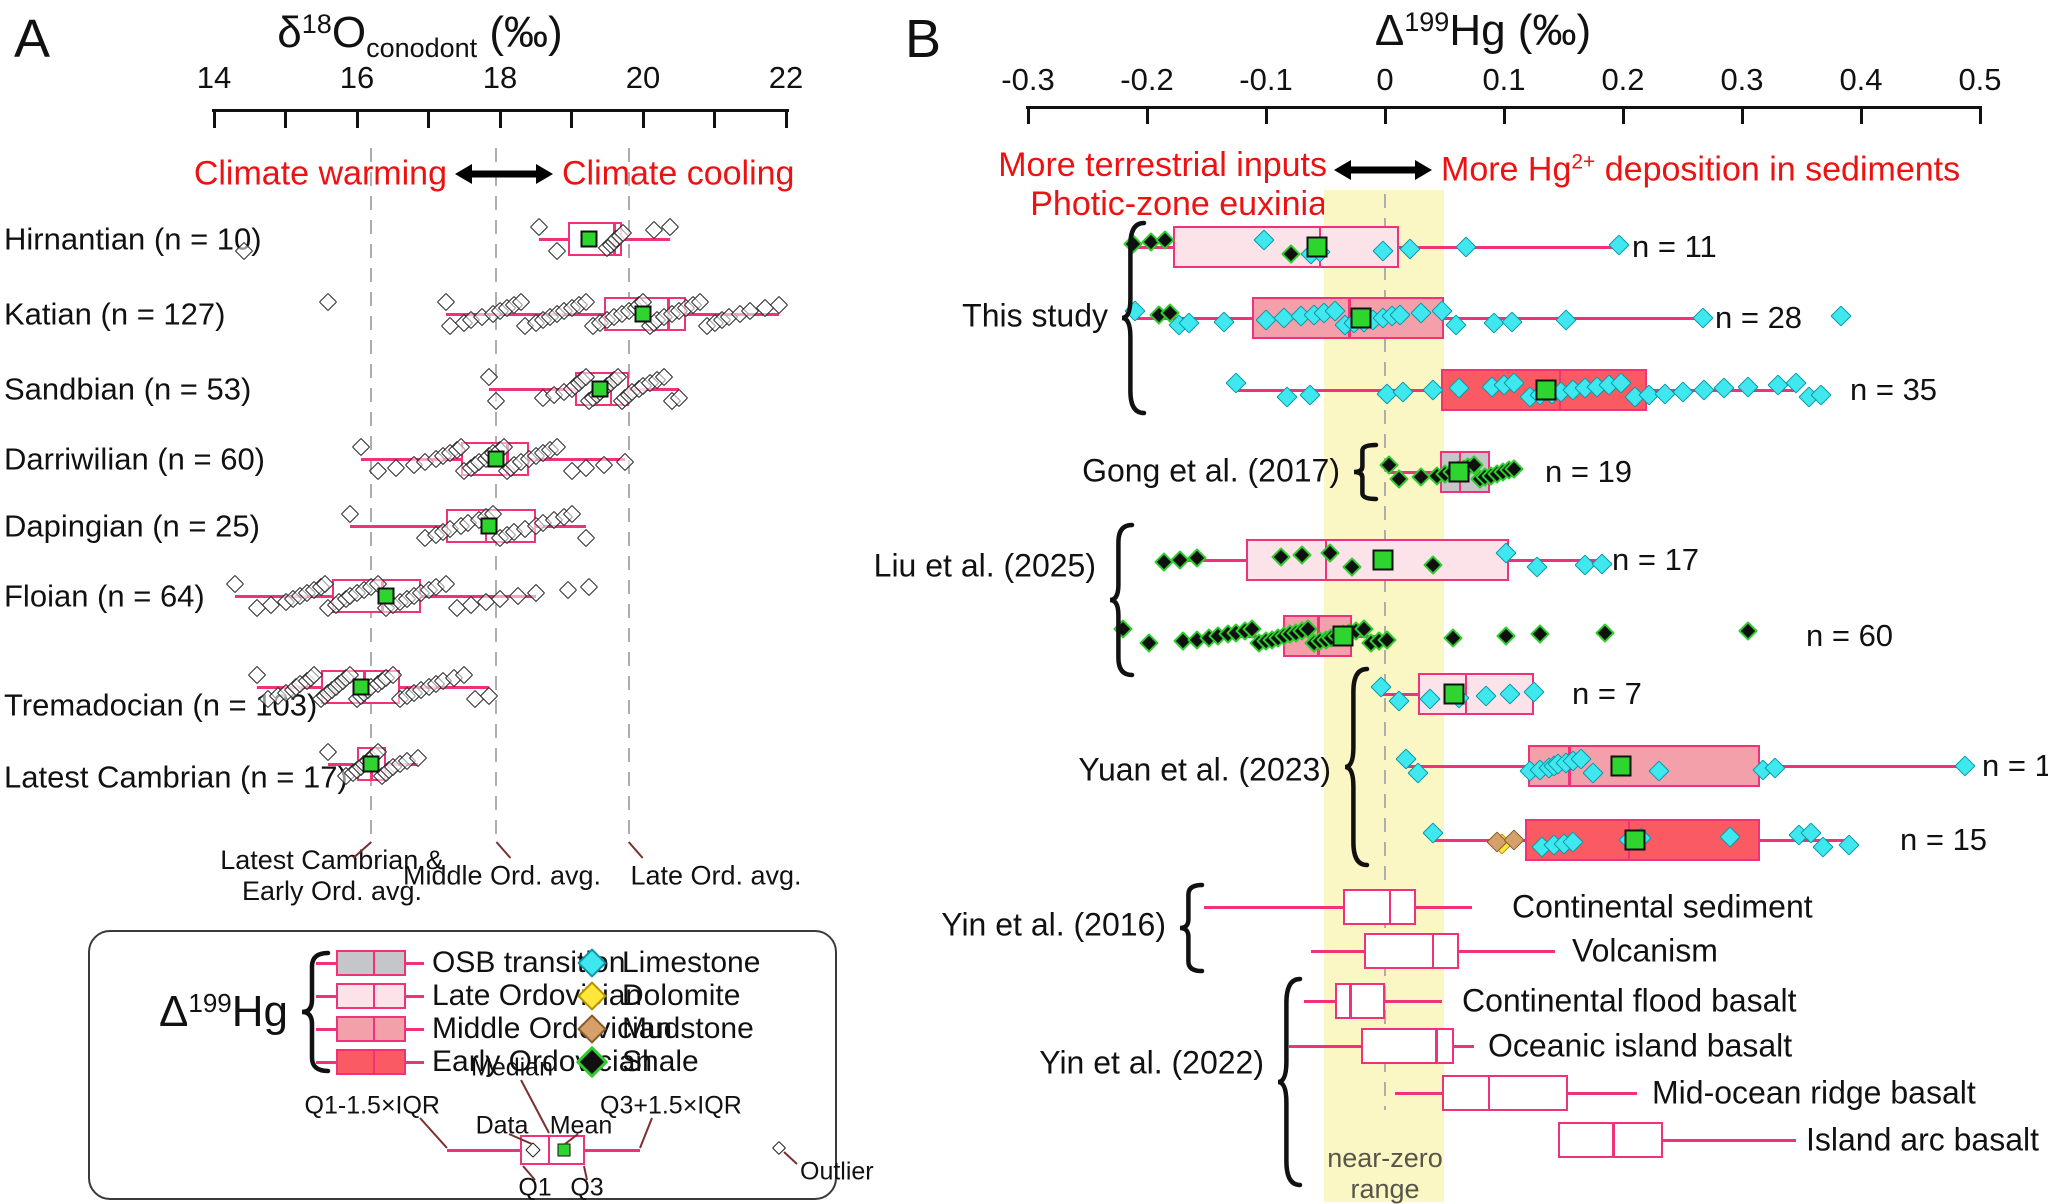  What do you see at coordinates (1504, 79) in the screenshot?
I see `axis-tick-label-b: 0.1` at bounding box center [1504, 79].